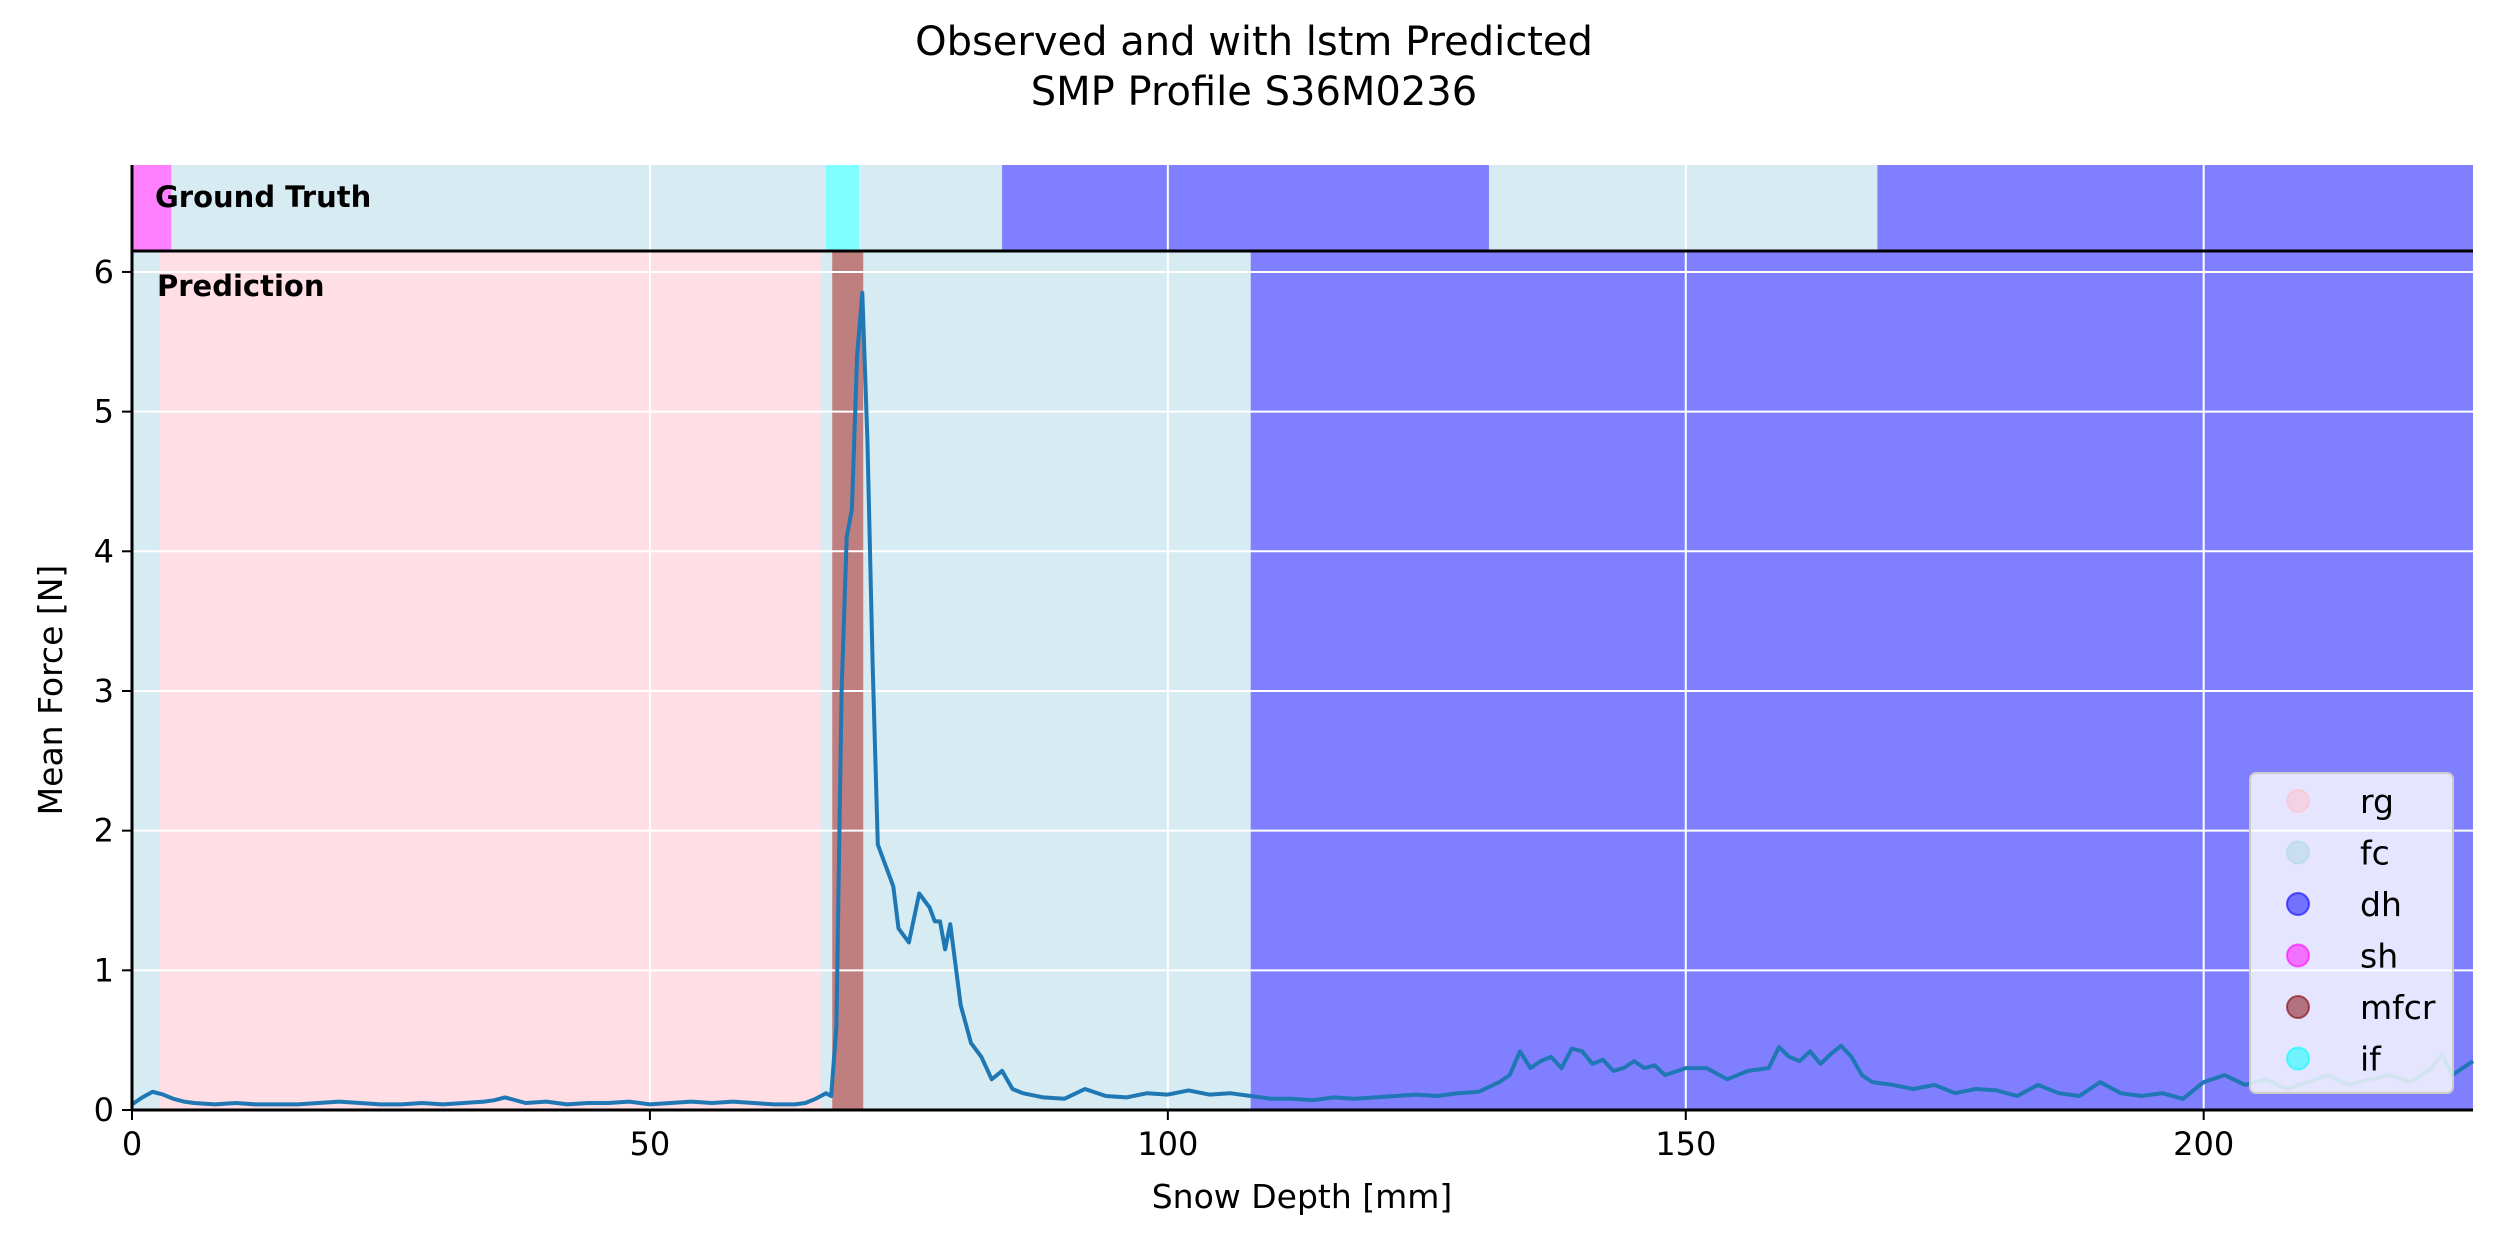  Describe the element at coordinates (1167, 1144) in the screenshot. I see `x-tick-label: 100` at that location.